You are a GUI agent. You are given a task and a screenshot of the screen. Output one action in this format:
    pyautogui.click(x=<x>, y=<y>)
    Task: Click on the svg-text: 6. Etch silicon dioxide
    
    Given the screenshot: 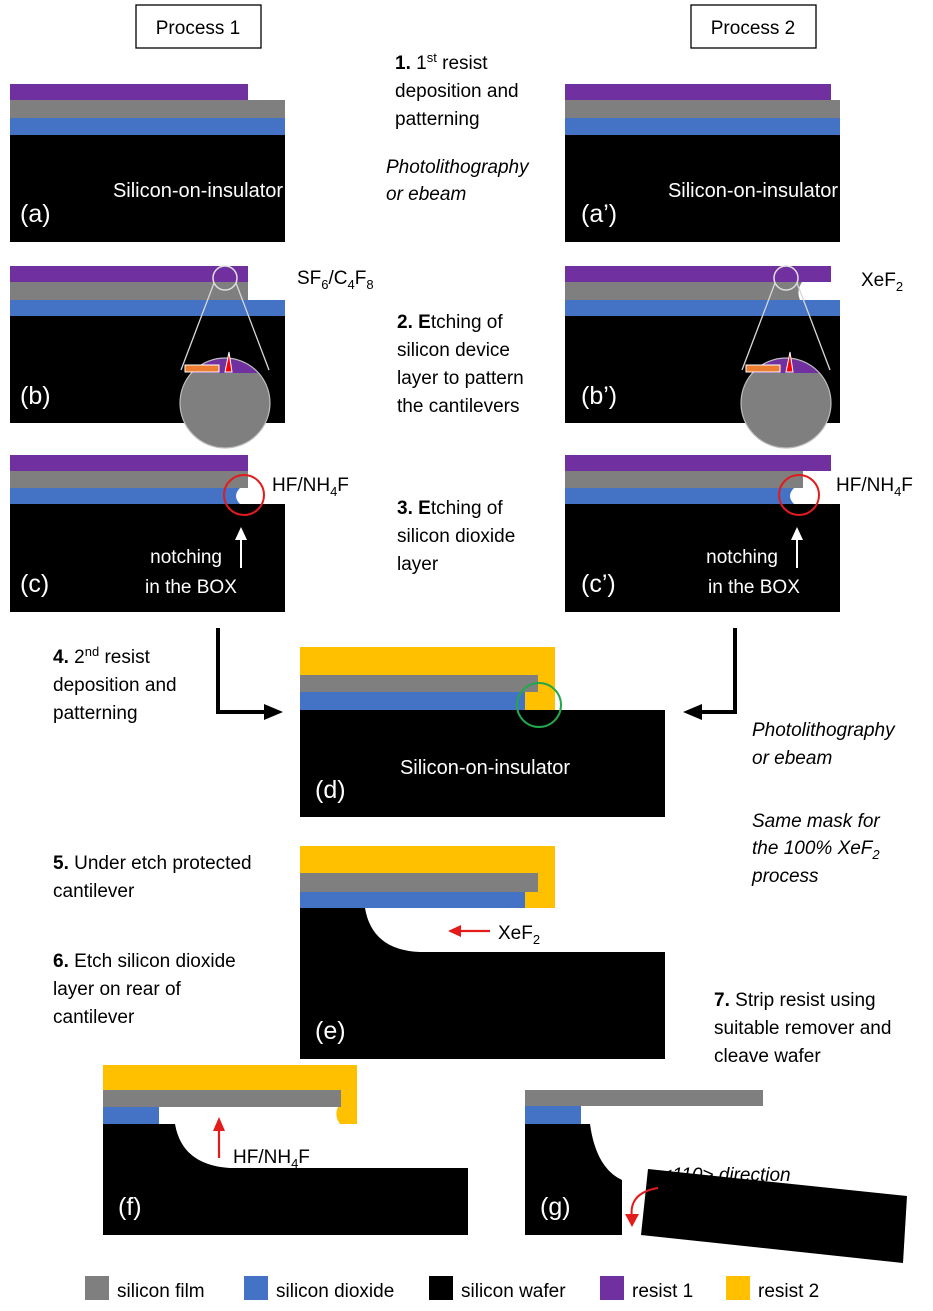 What is the action you would take?
    pyautogui.click(x=144, y=961)
    